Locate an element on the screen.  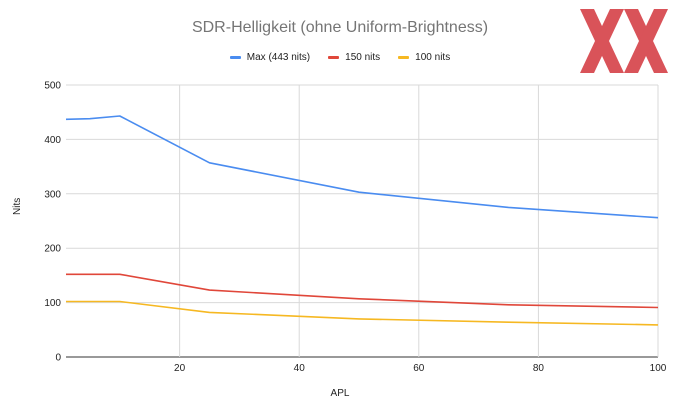
y-tick-label: 500 is located at coordinates (52, 86).